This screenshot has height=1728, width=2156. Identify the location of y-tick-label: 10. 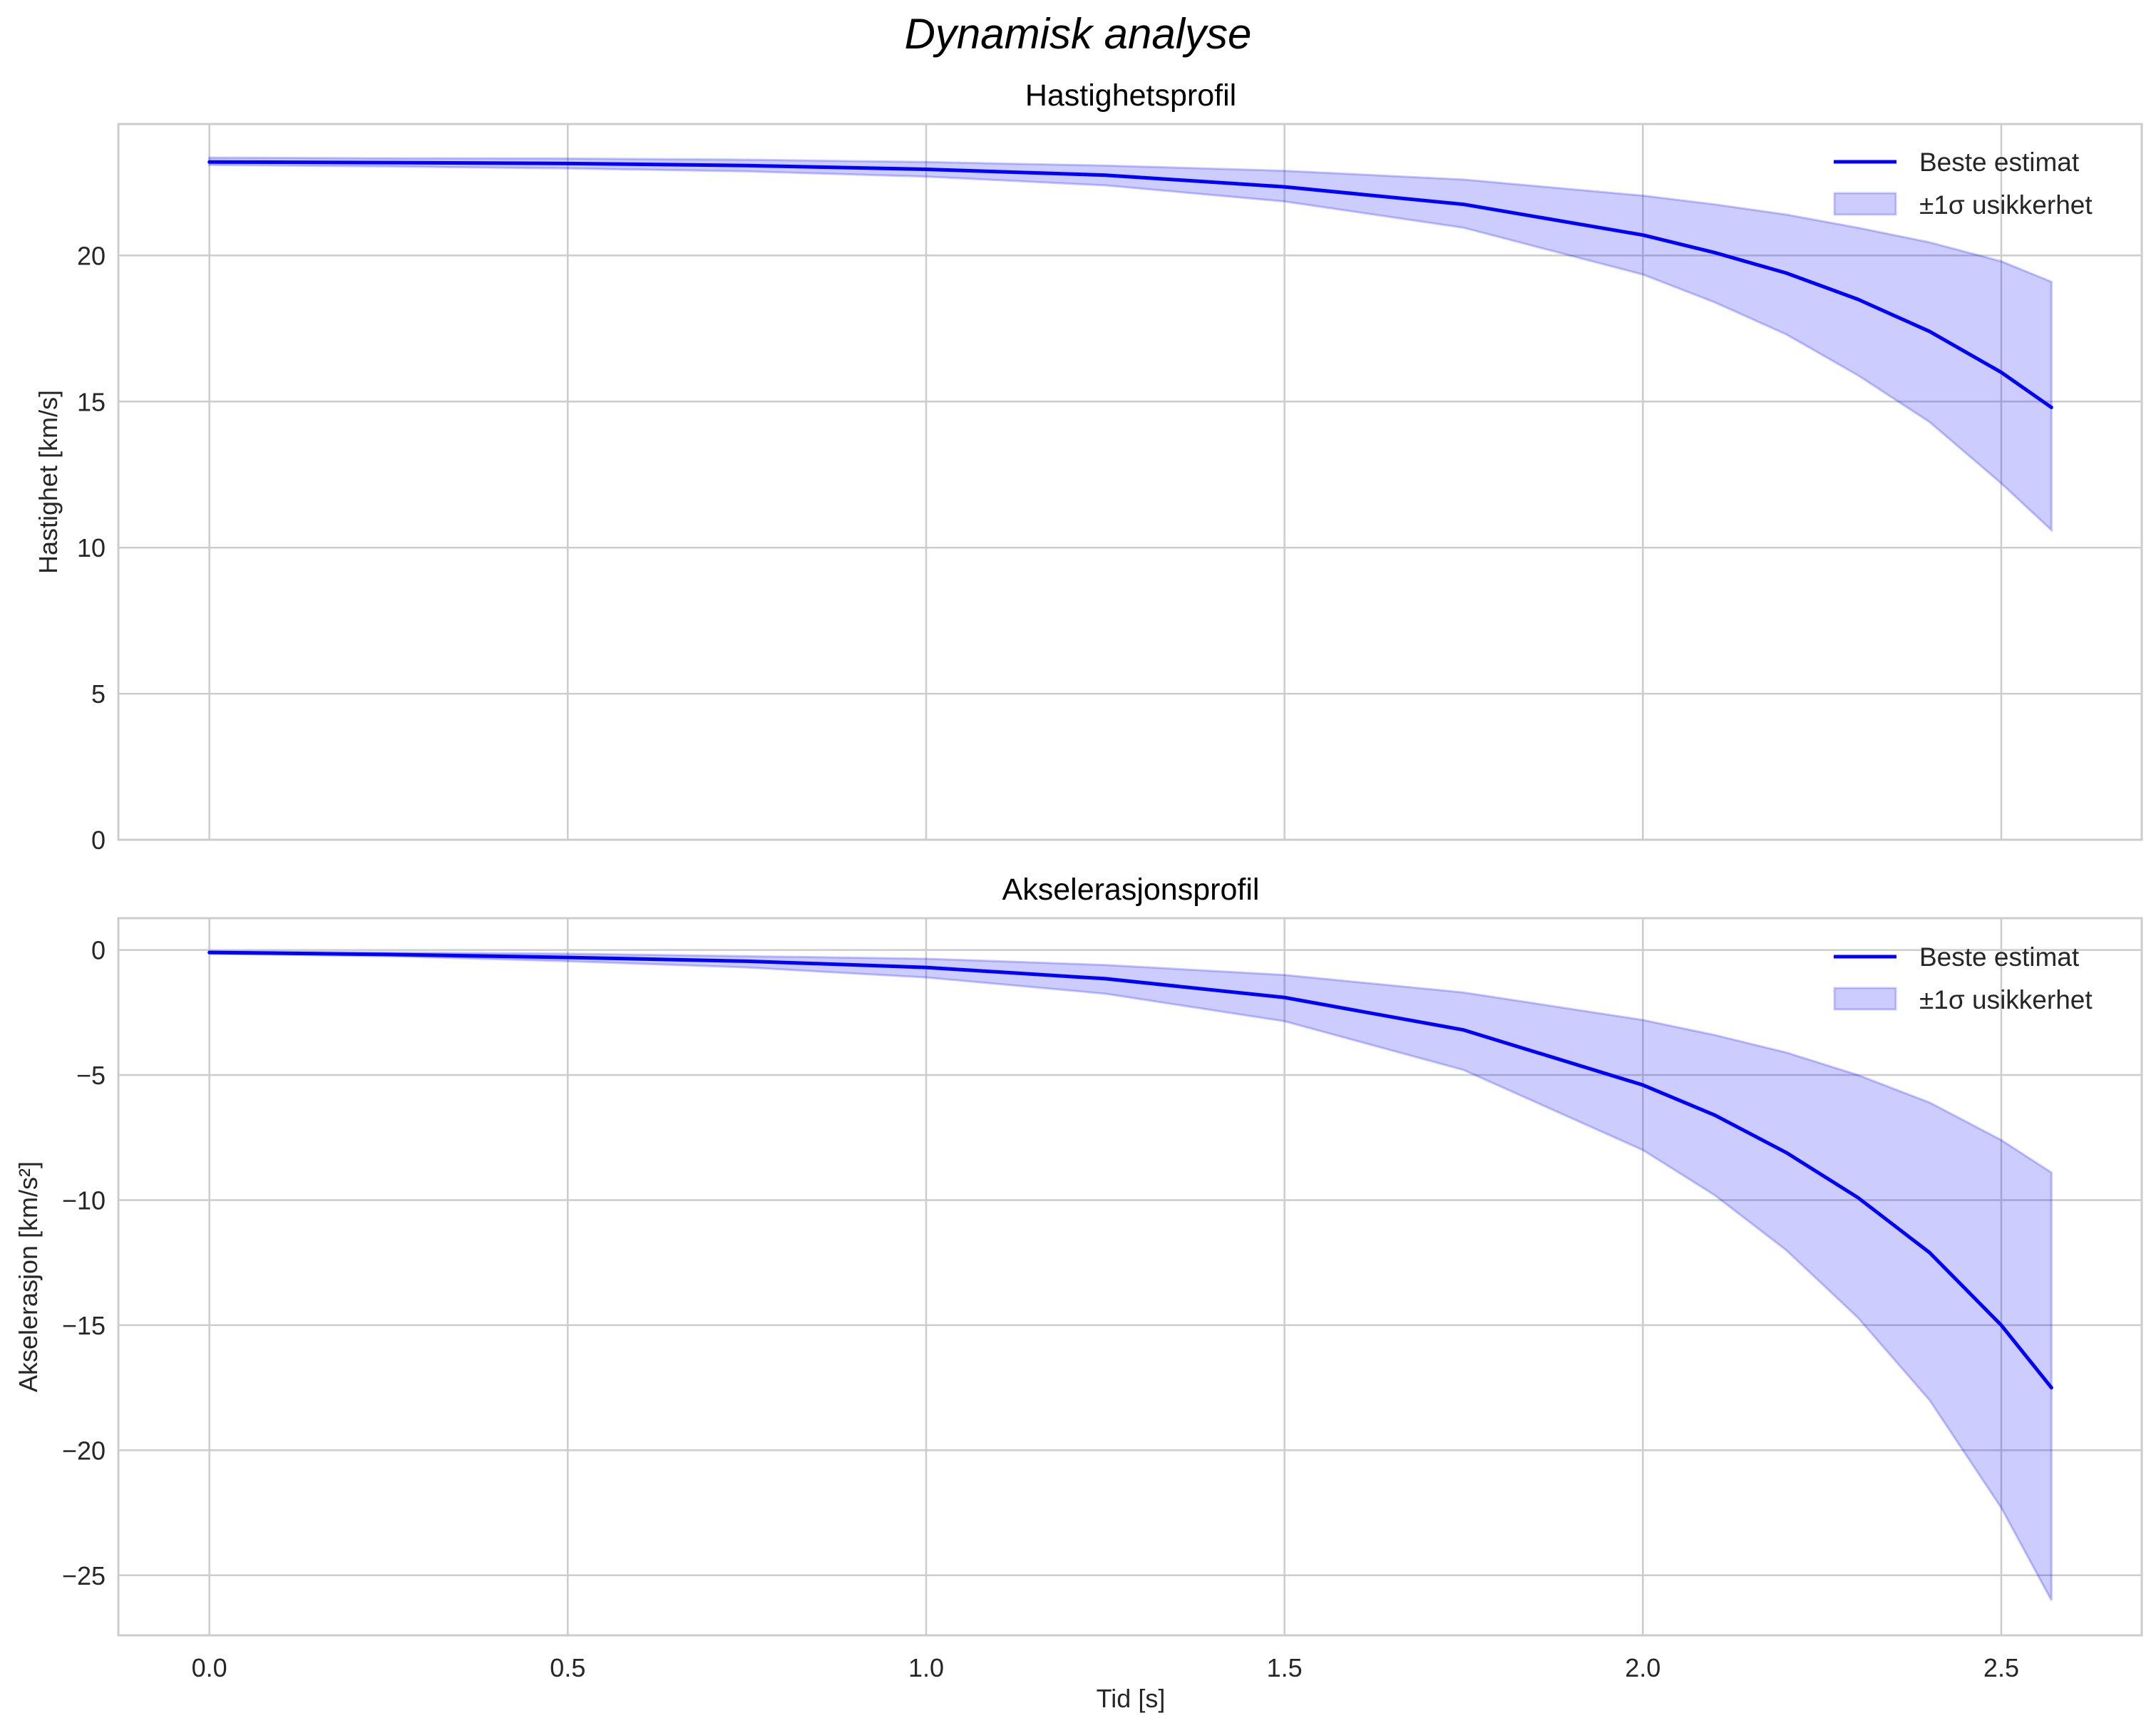
(91, 547).